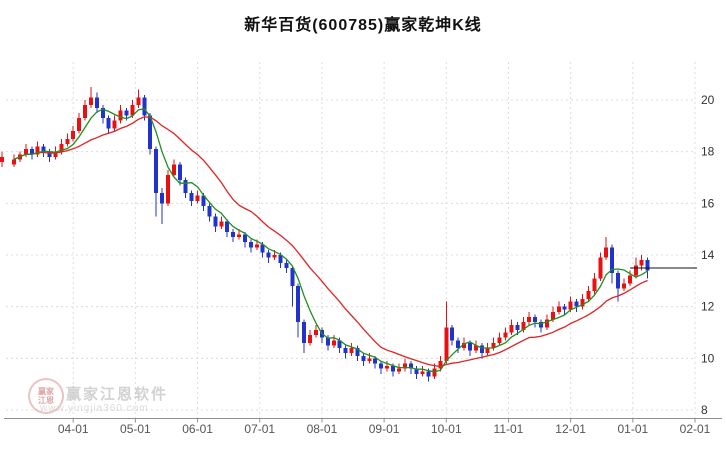  I want to click on x-axis-label: 08-01, so click(322, 429).